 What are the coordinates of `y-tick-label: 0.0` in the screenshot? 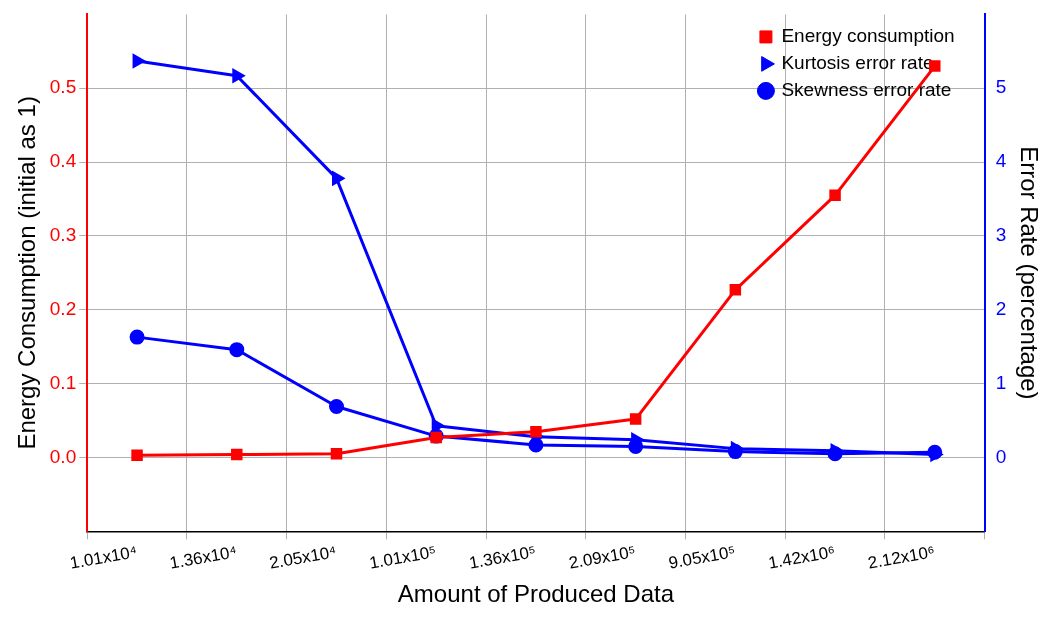 It's located at (63, 456).